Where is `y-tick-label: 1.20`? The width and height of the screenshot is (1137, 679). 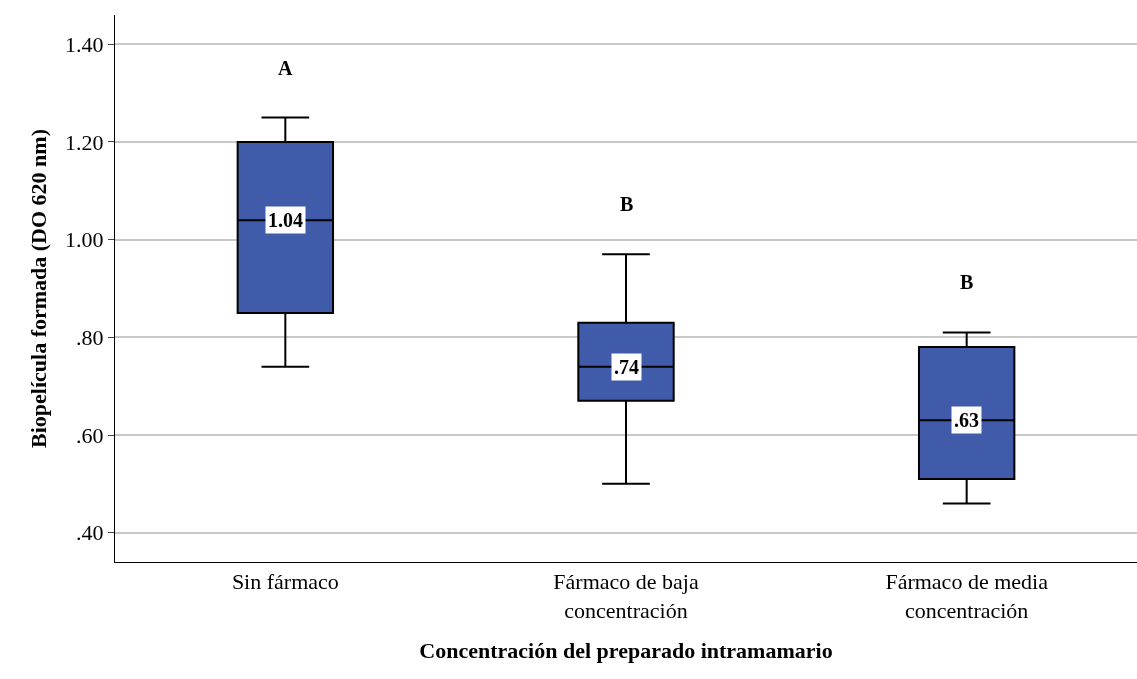 y-tick-label: 1.20 is located at coordinates (84, 142).